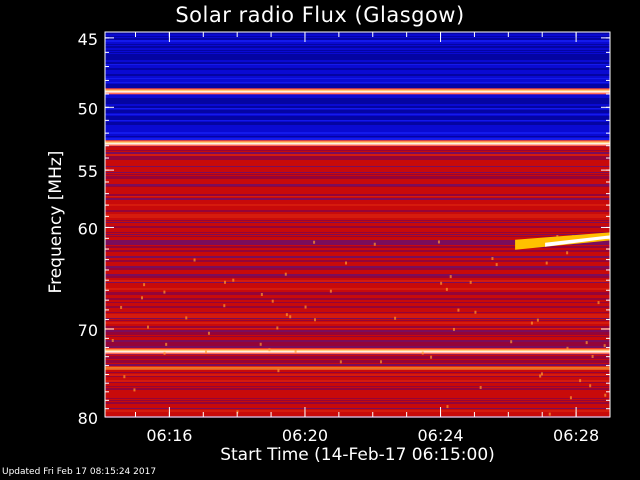 The width and height of the screenshot is (640, 480). Describe the element at coordinates (320, 15) in the screenshot. I see `chart-title: Solar radio Flux (Glasgow)` at that location.